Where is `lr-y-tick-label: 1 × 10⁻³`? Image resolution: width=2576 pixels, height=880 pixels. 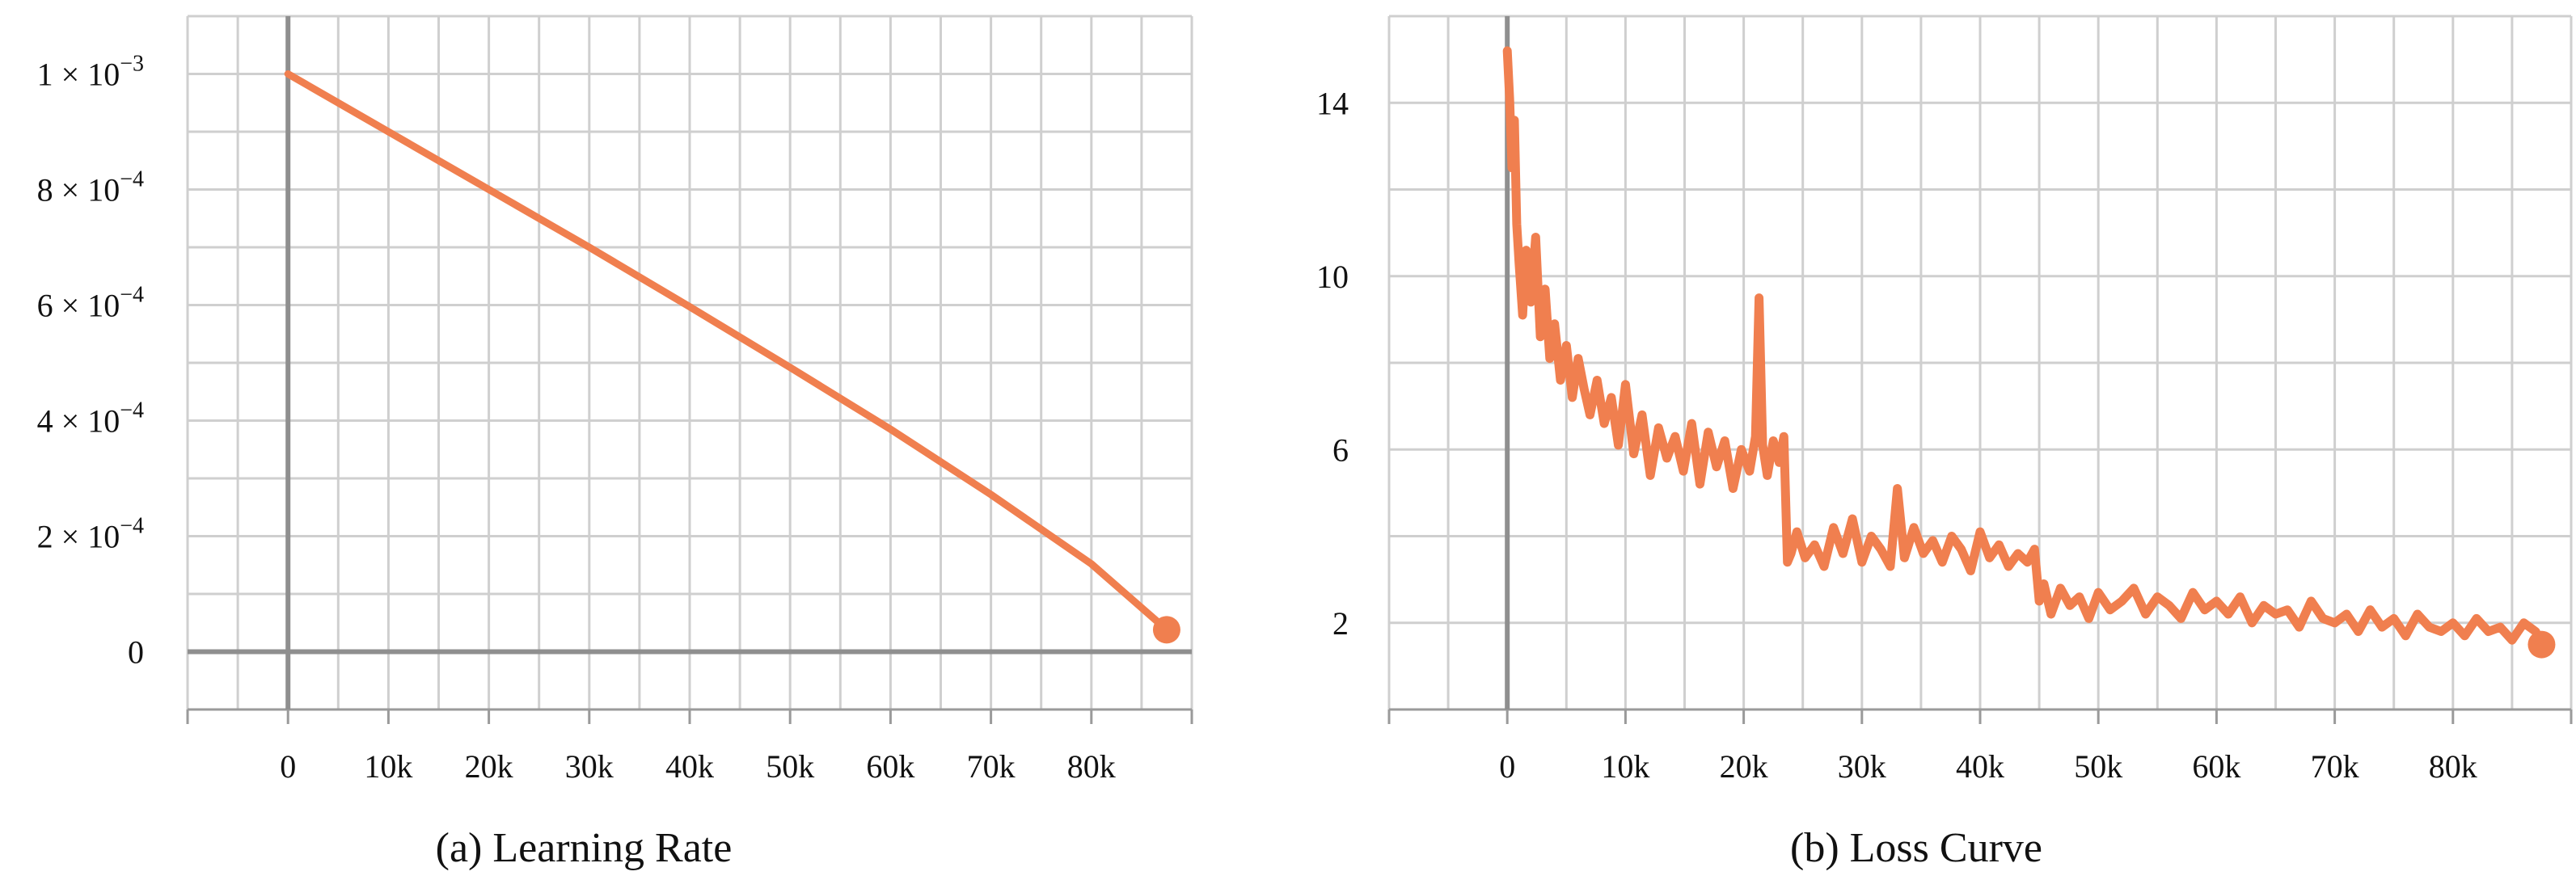
lr-y-tick-label: 1 × 10⁻³ is located at coordinates (90, 72).